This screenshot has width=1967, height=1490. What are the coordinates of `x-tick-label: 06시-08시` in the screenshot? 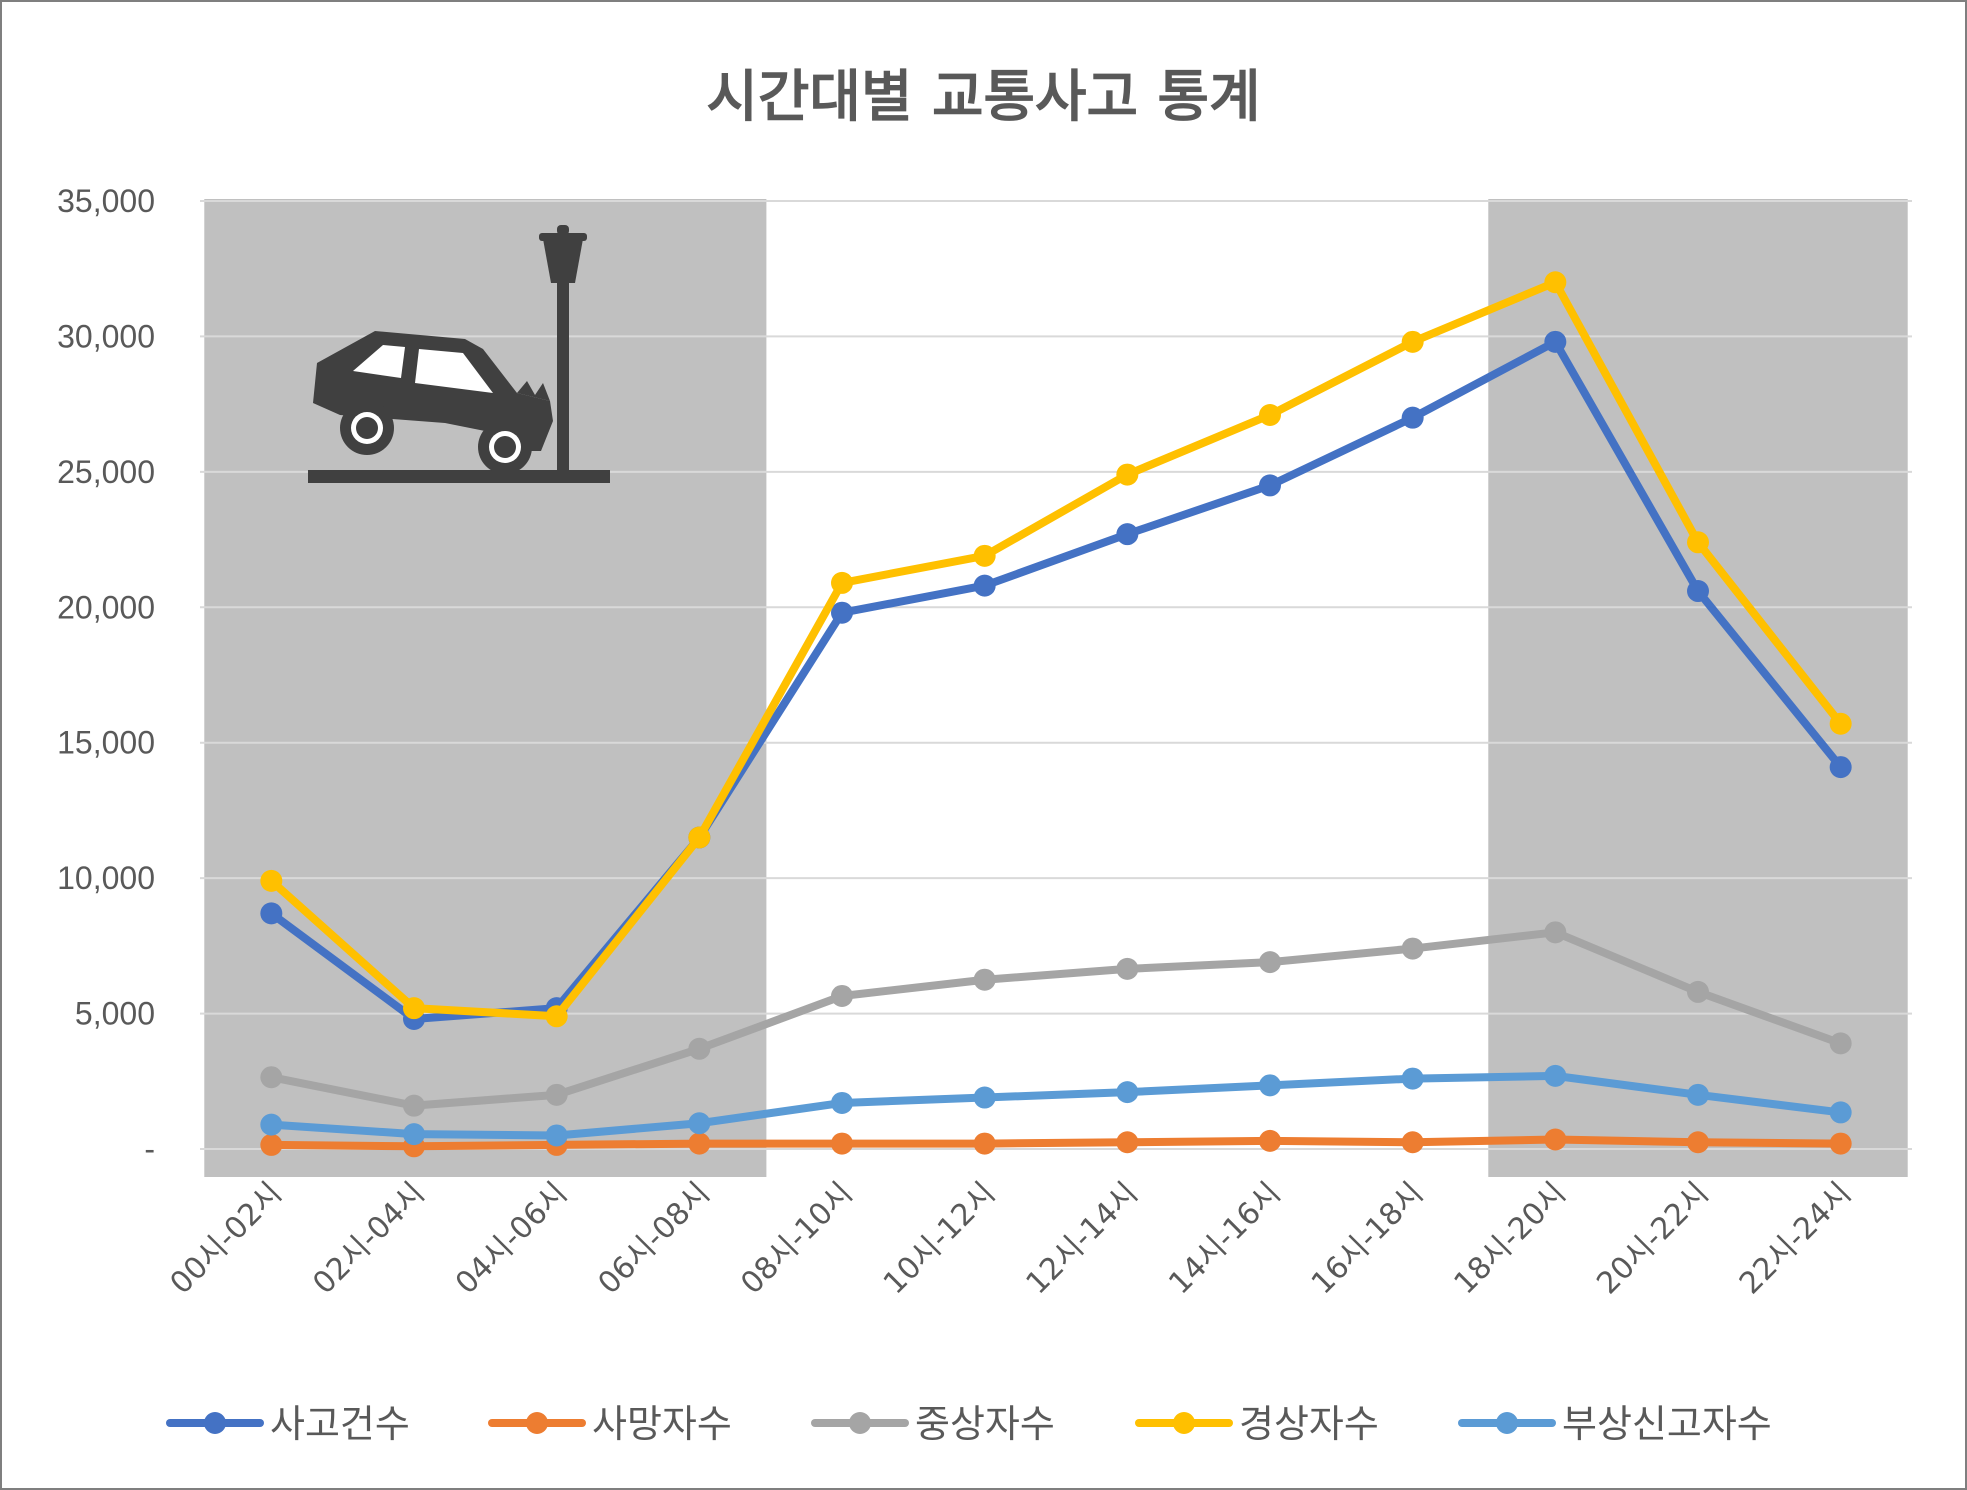 It's located at (654, 1238).